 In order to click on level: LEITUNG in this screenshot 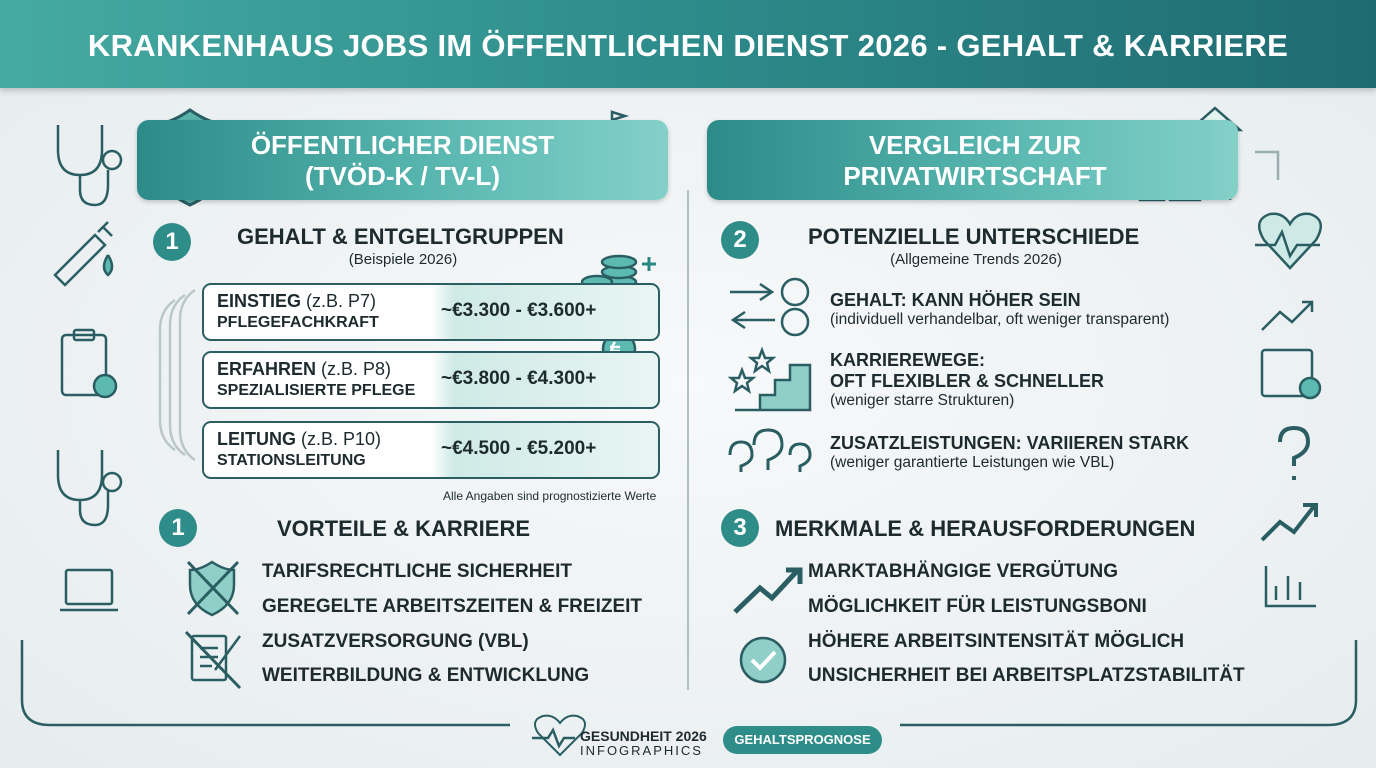, I will do `click(256, 439)`.